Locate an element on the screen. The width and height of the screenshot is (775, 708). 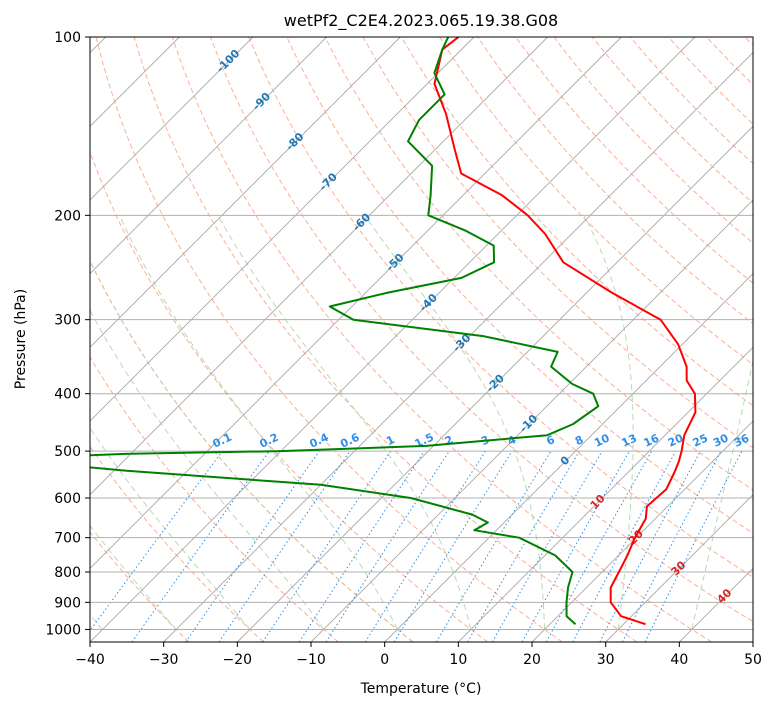
x-tick-label: 10 is located at coordinates (458, 660).